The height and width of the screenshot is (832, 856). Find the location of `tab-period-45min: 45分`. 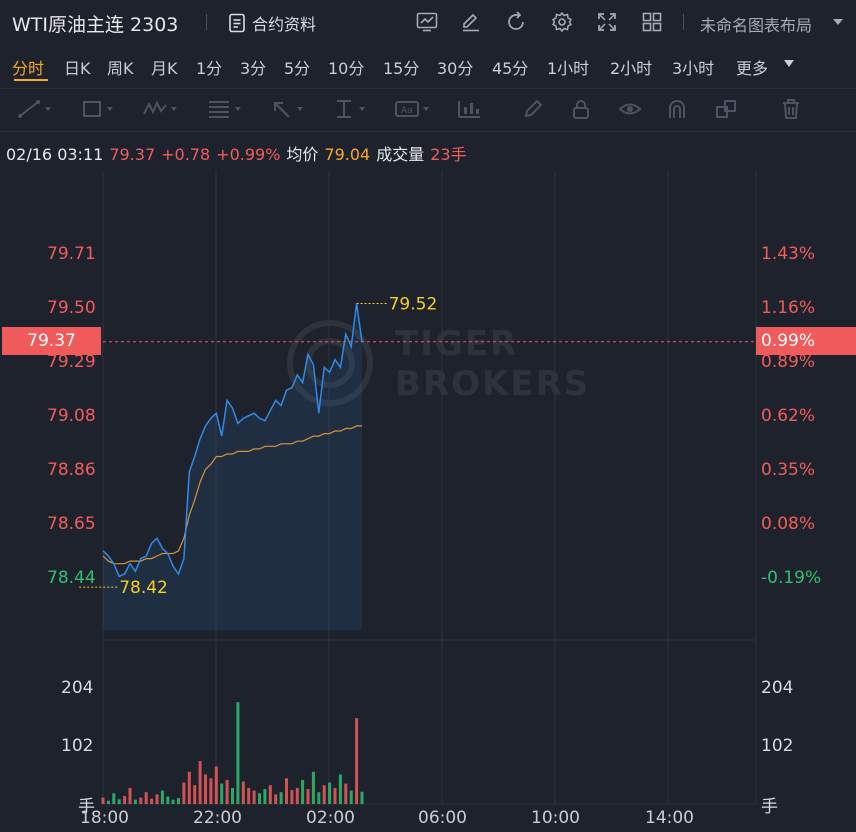

tab-period-45min: 45分 is located at coordinates (510, 68).